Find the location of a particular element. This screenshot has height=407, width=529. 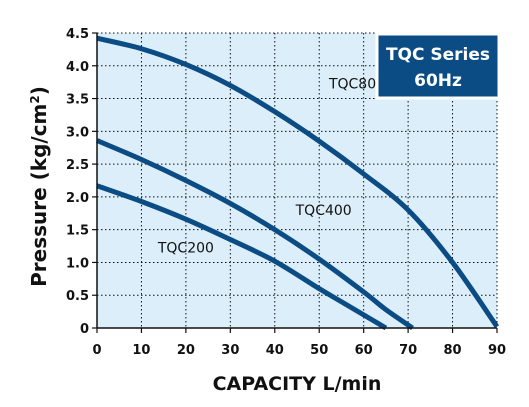

x-tick-label: 50 is located at coordinates (319, 350).